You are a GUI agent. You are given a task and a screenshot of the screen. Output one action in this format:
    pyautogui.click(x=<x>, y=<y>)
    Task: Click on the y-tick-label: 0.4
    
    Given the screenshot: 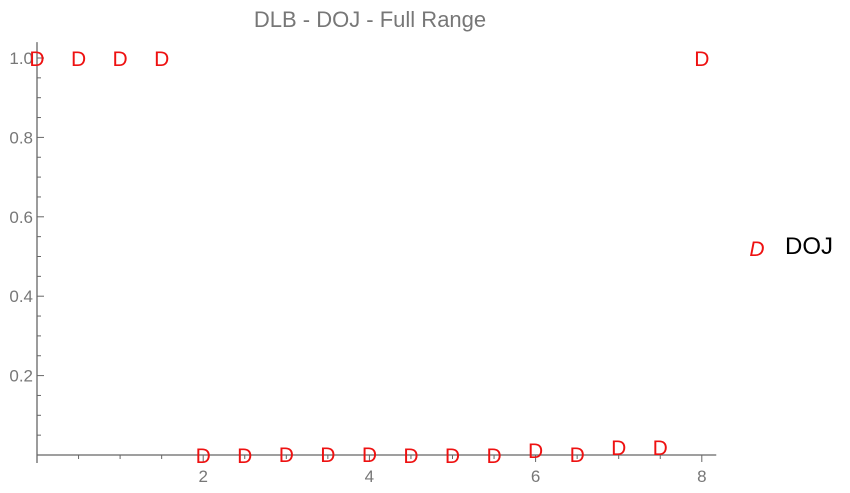 What is the action you would take?
    pyautogui.click(x=21, y=296)
    